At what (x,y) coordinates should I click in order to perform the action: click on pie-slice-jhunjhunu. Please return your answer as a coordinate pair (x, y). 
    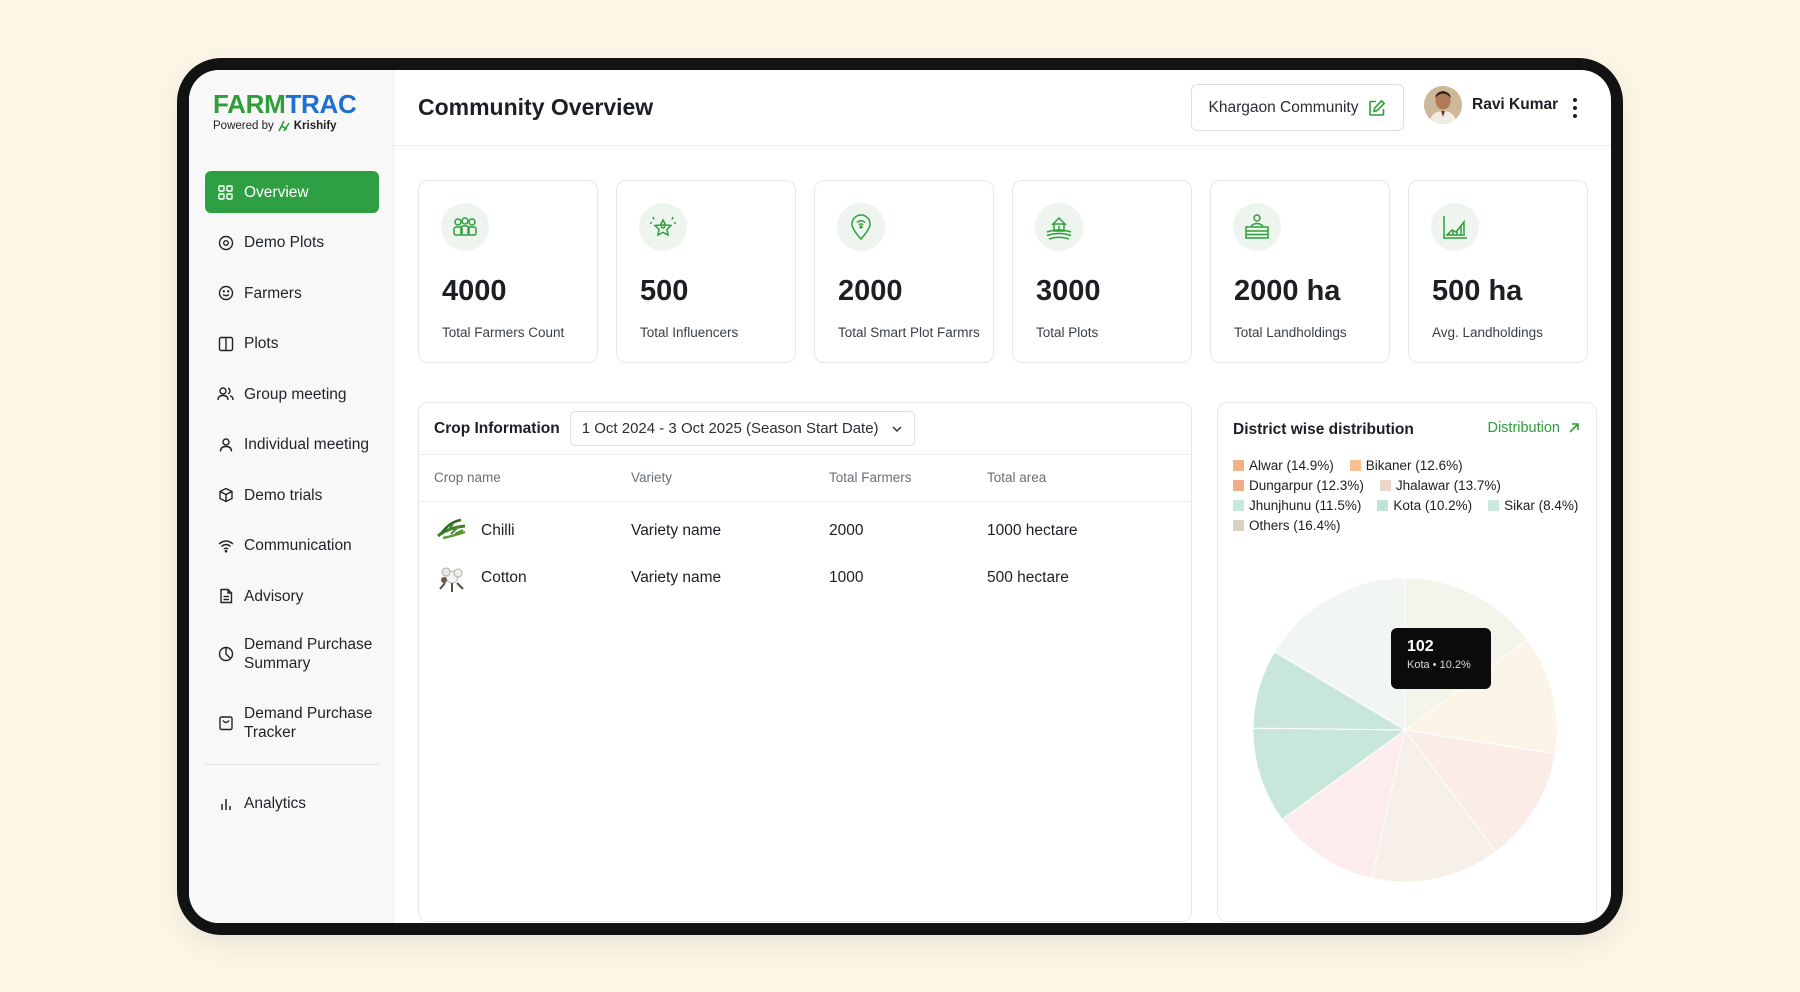
    Looking at the image, I should click on (1343, 803).